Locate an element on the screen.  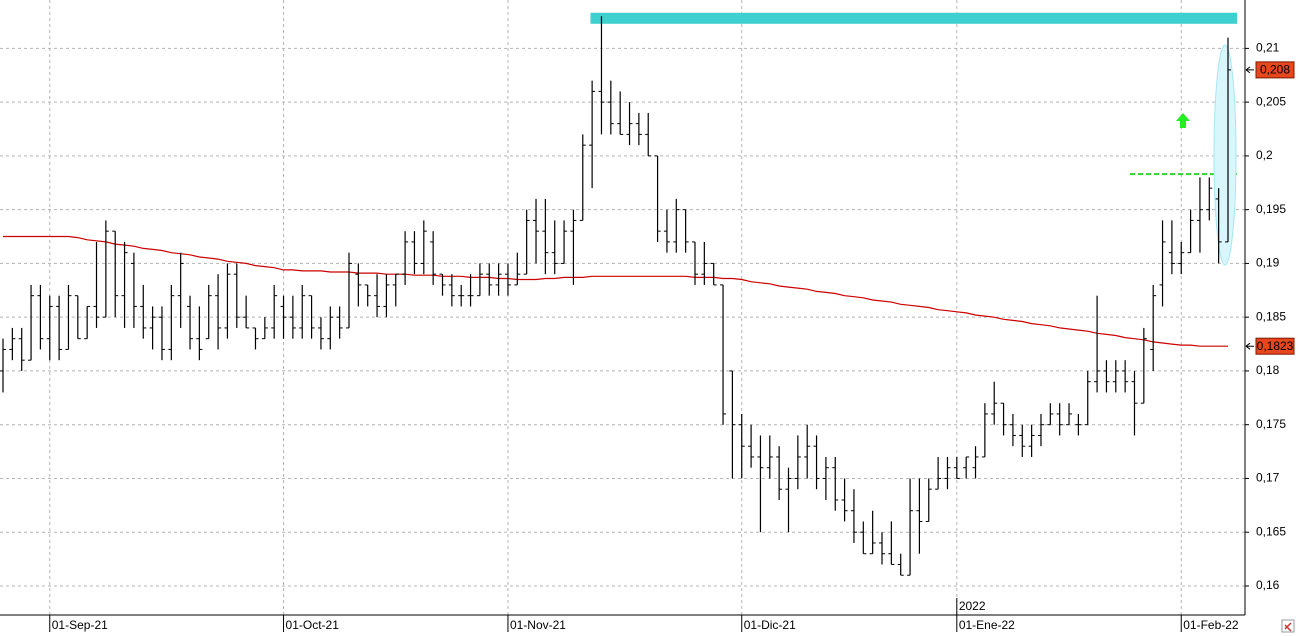
y-tick-label: 0,2 is located at coordinates (1264, 155).